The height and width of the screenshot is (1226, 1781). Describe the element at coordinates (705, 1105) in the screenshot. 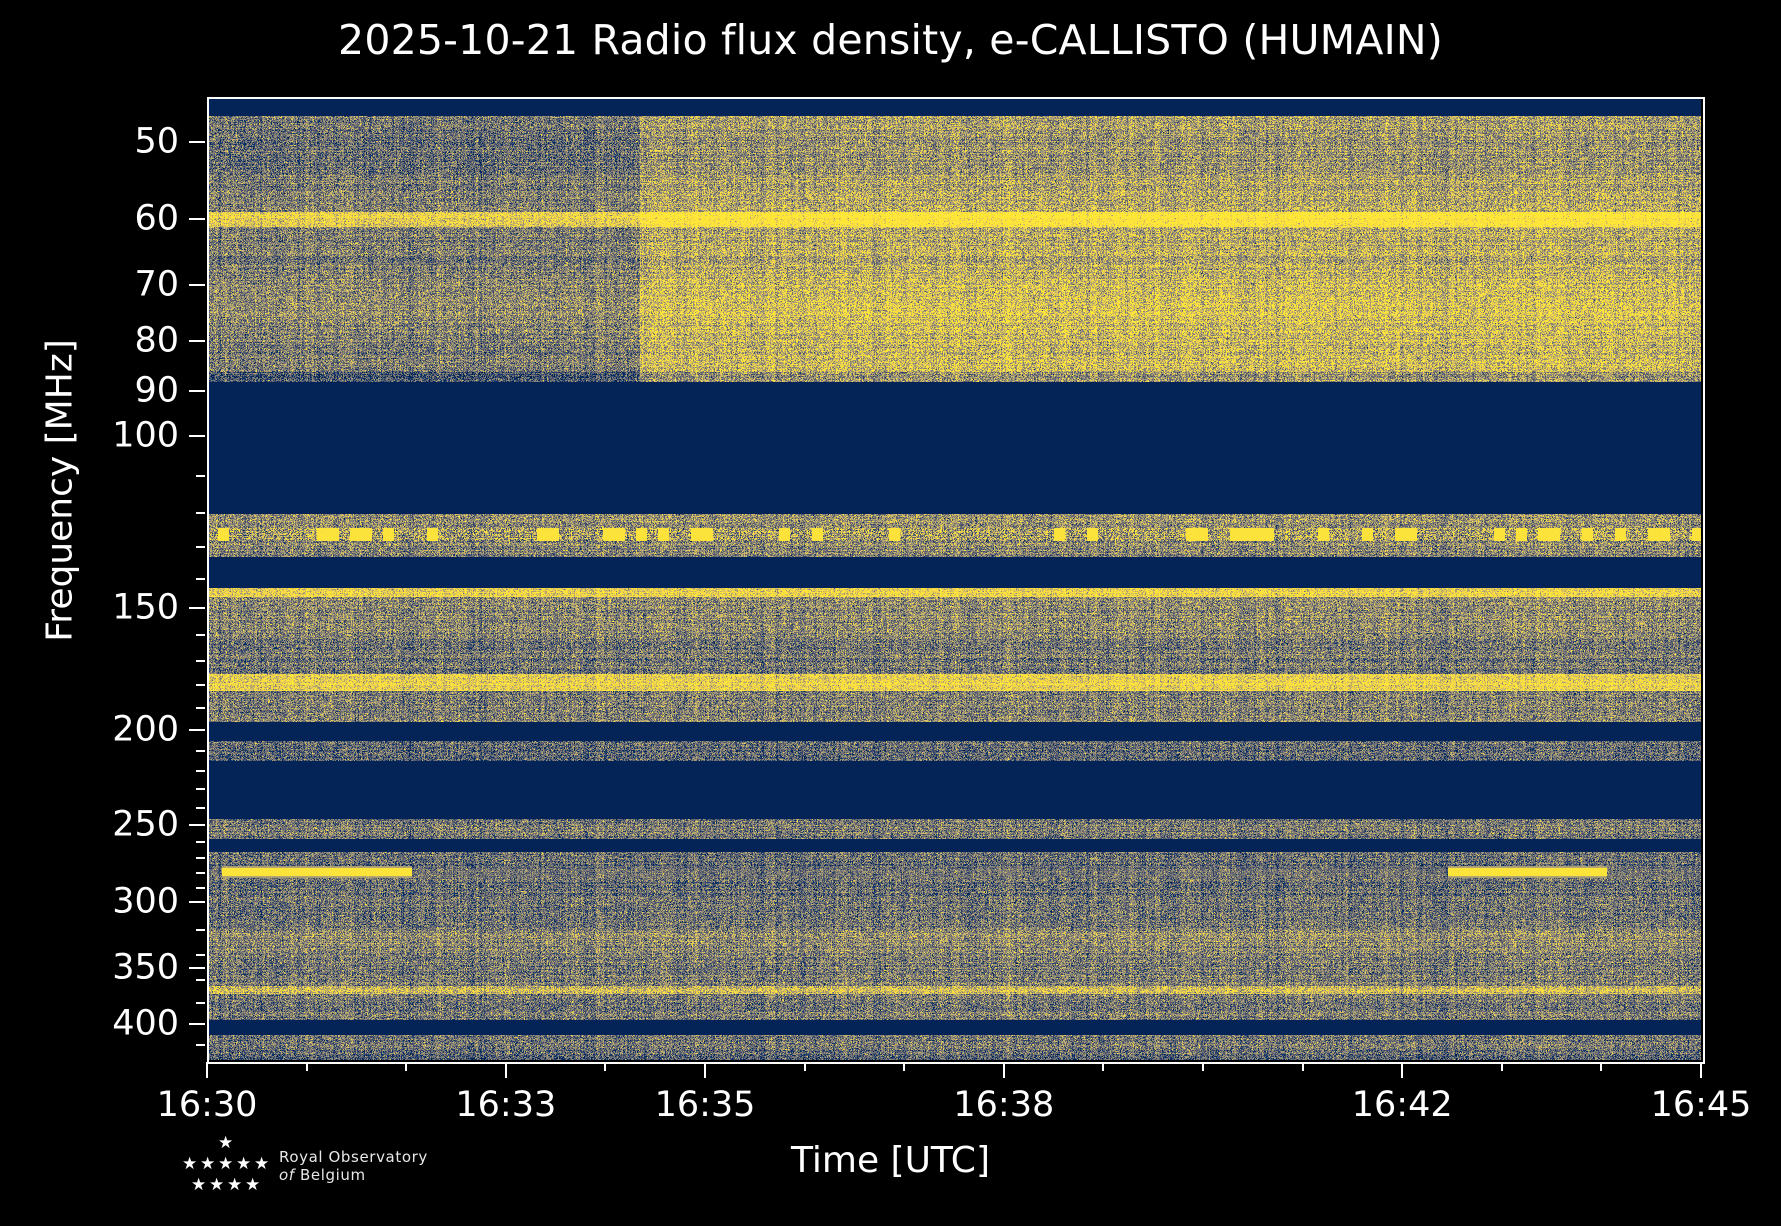

I see `x-tick-label-1635: 16:35` at that location.